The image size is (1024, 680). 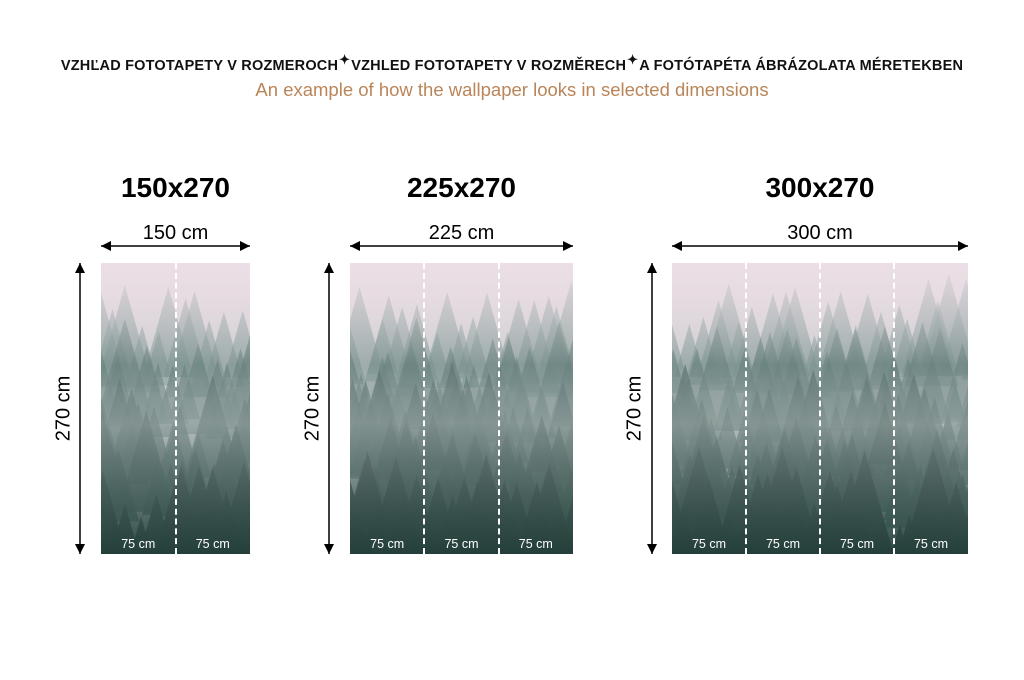 What do you see at coordinates (801, 66) in the screenshot?
I see `title-hu: A FOTÓTAPÉTA ÁBRÁZOLATA MÉRETEKBEN` at bounding box center [801, 66].